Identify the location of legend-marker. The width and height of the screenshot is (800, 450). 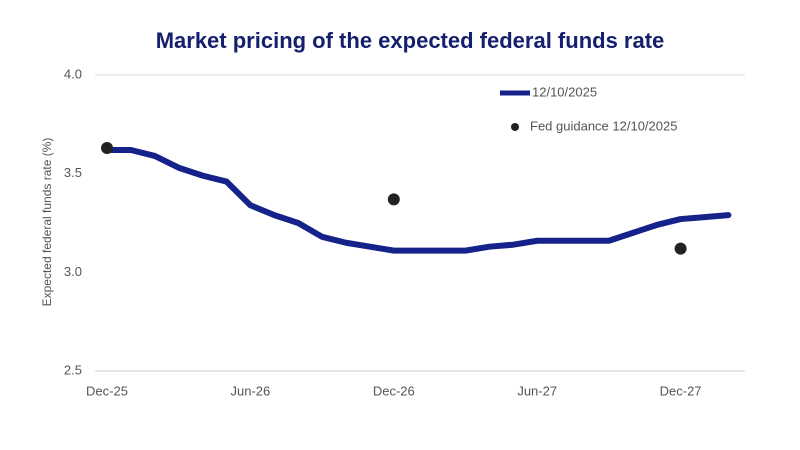
(515, 127).